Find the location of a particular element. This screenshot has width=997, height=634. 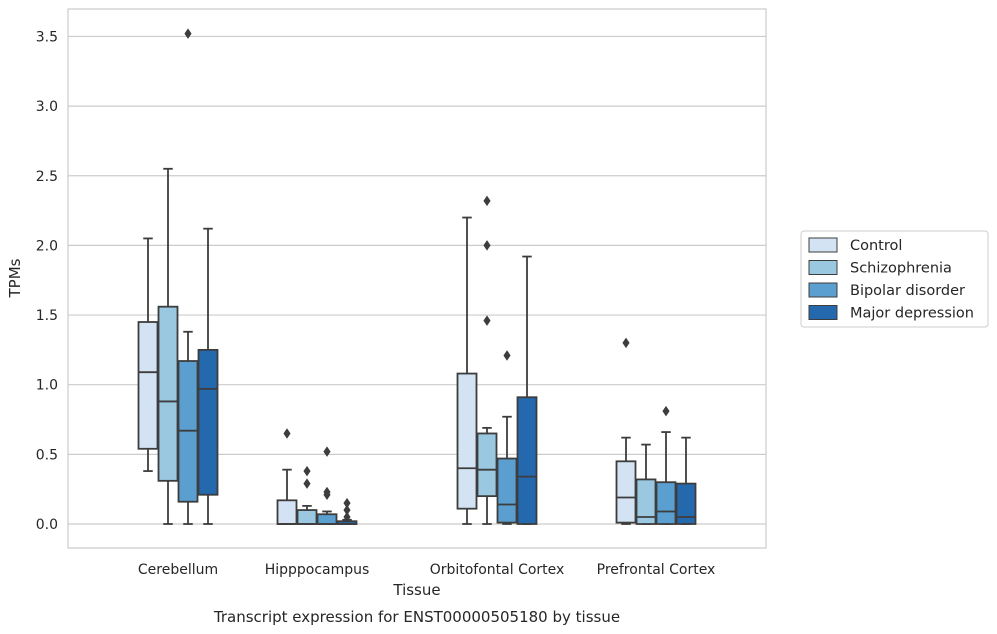

y-tick-label: 3.0 is located at coordinates (47, 107).